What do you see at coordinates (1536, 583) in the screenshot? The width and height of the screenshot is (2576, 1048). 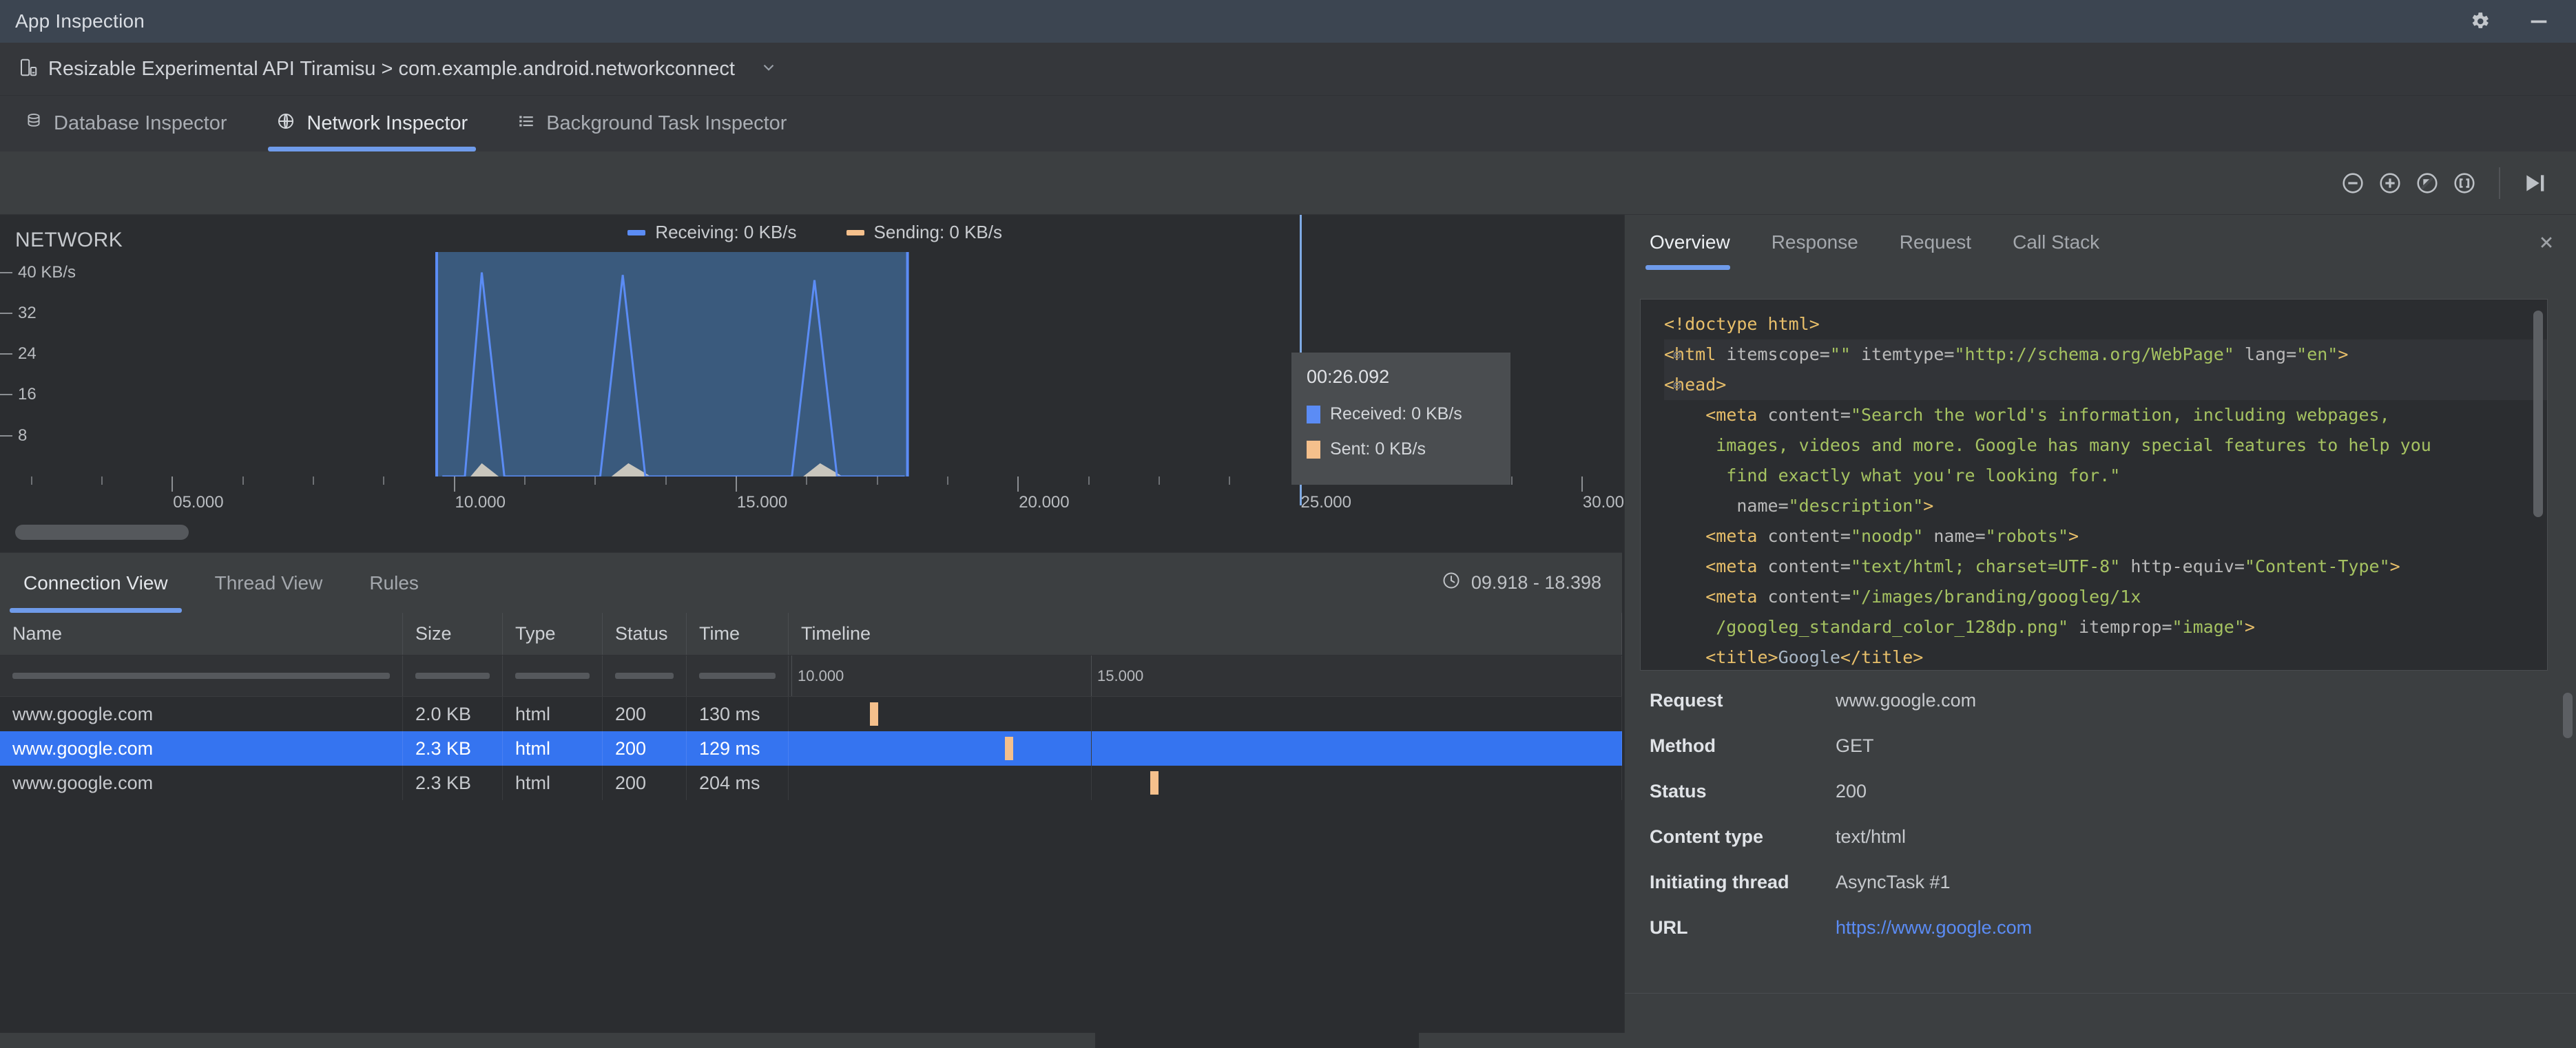 I see `selection-range-label: 09.918 - 18.398` at bounding box center [1536, 583].